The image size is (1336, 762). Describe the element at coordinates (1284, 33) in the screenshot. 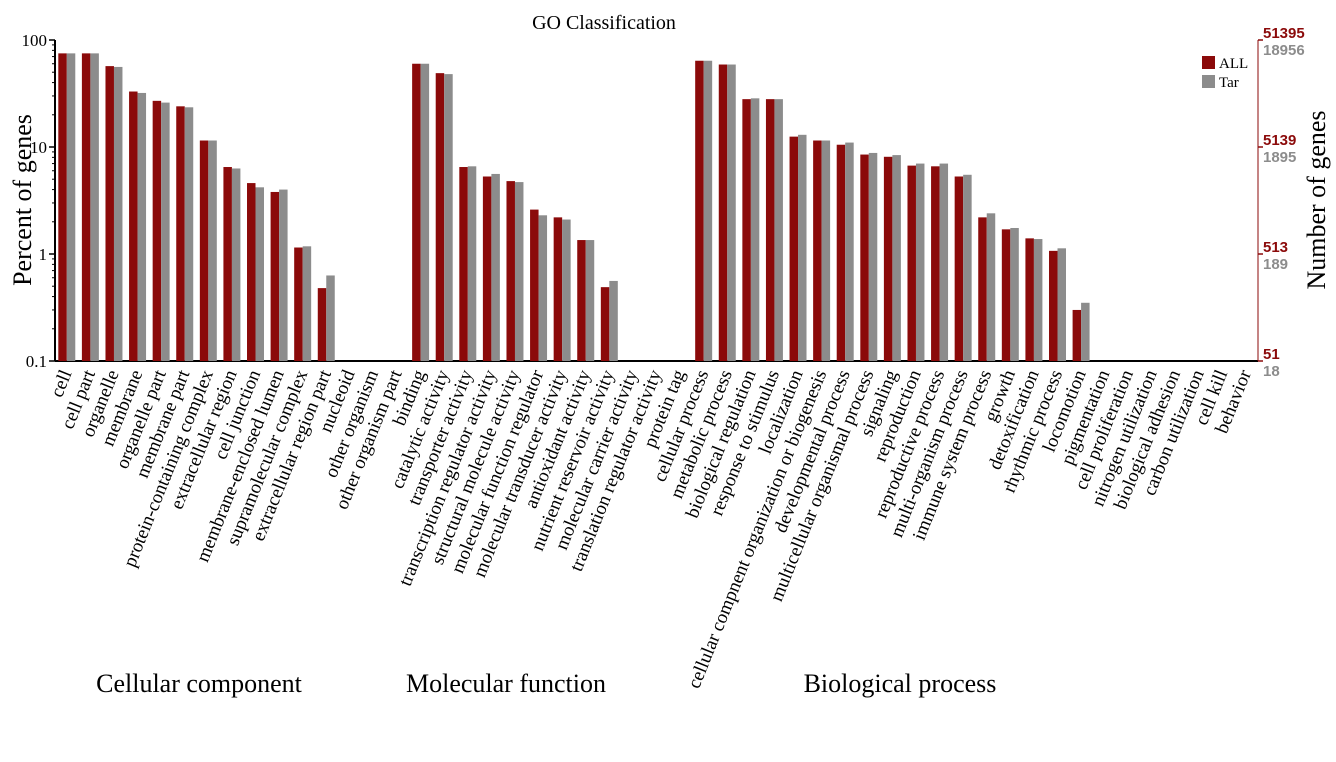

I see `y2-tick-label-all: 51395` at that location.